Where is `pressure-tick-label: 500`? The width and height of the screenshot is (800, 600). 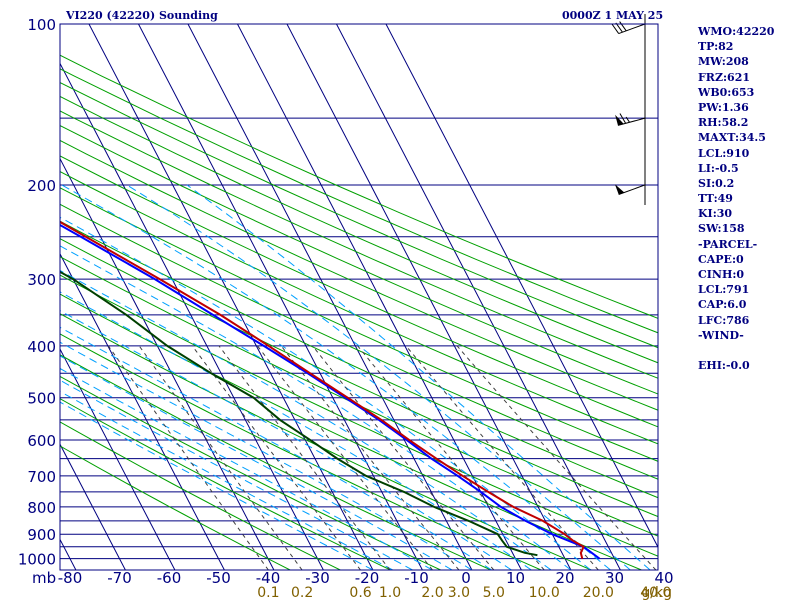
pressure-tick-label: 500 is located at coordinates (41, 399).